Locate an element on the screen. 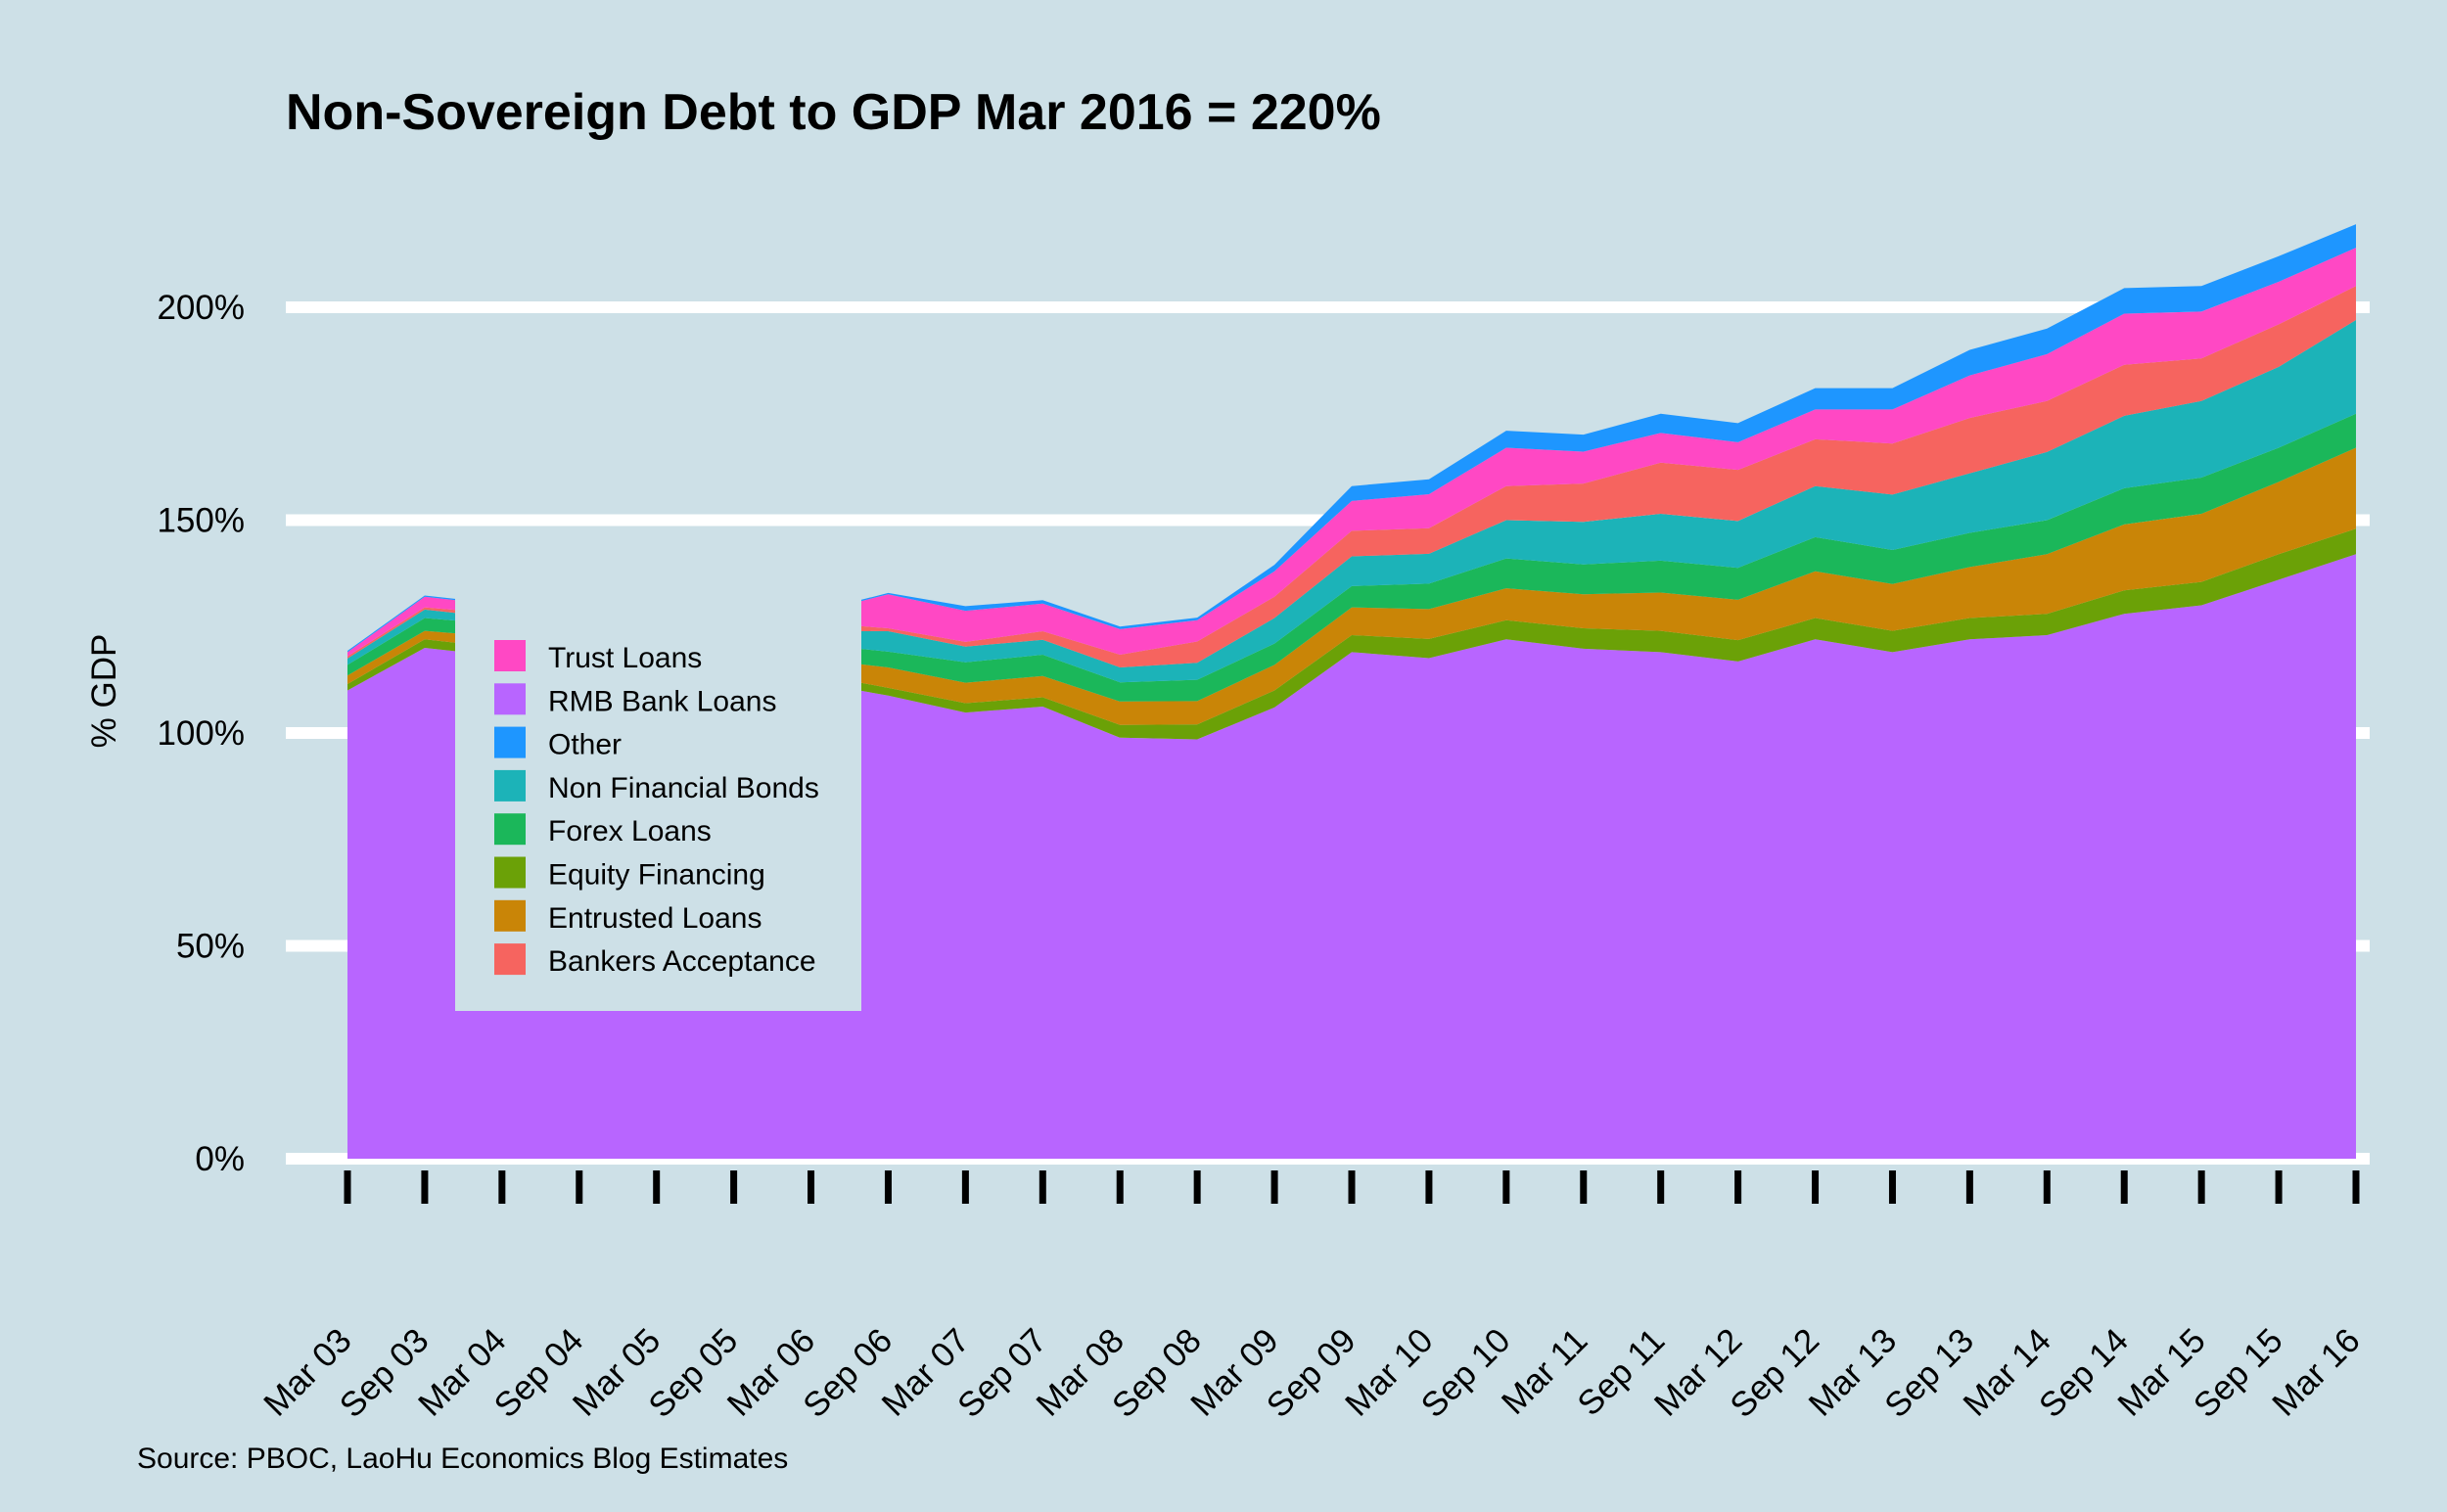 Image resolution: width=2447 pixels, height=1512 pixels. legend-label: Trust Loans is located at coordinates (625, 658).